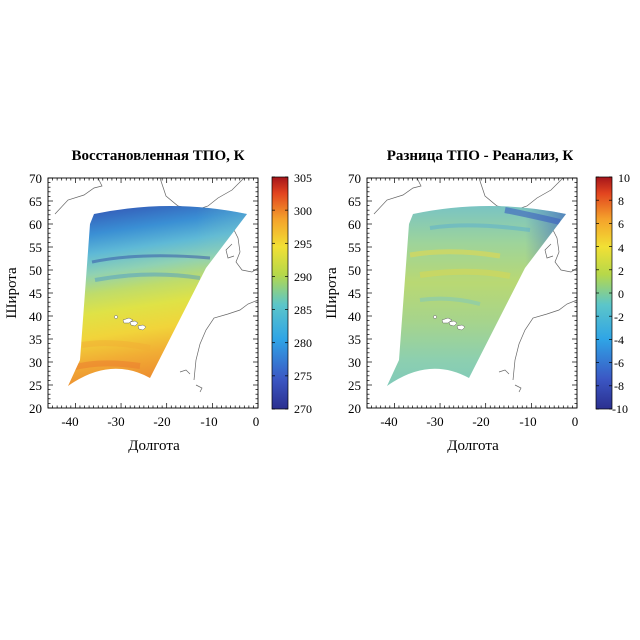 The image size is (640, 640). Describe the element at coordinates (621, 271) in the screenshot. I see `colorbar-tick-label: 2` at that location.